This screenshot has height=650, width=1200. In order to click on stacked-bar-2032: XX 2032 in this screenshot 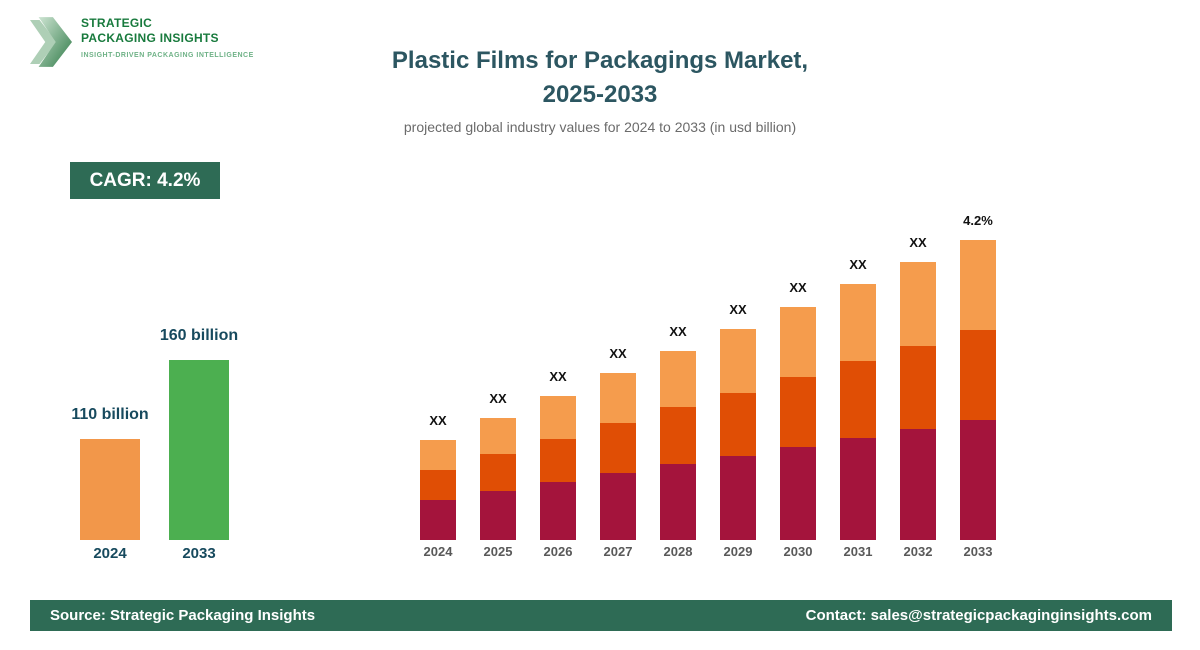, I will do `click(918, 386)`.